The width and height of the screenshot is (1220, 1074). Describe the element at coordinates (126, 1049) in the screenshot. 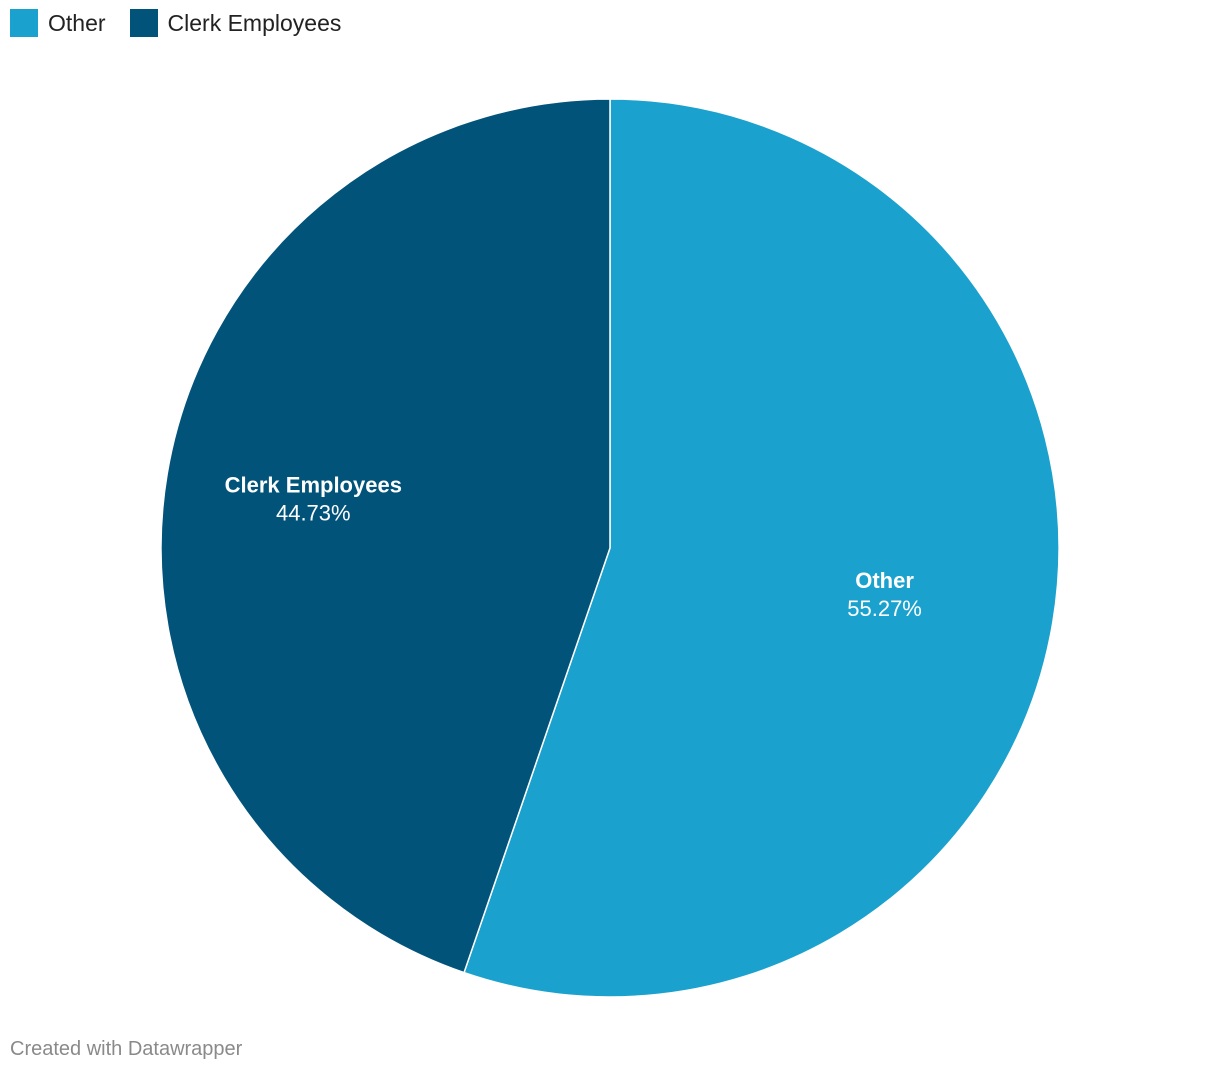

I see `datawrapper-credit: Created with Datawrapper` at that location.